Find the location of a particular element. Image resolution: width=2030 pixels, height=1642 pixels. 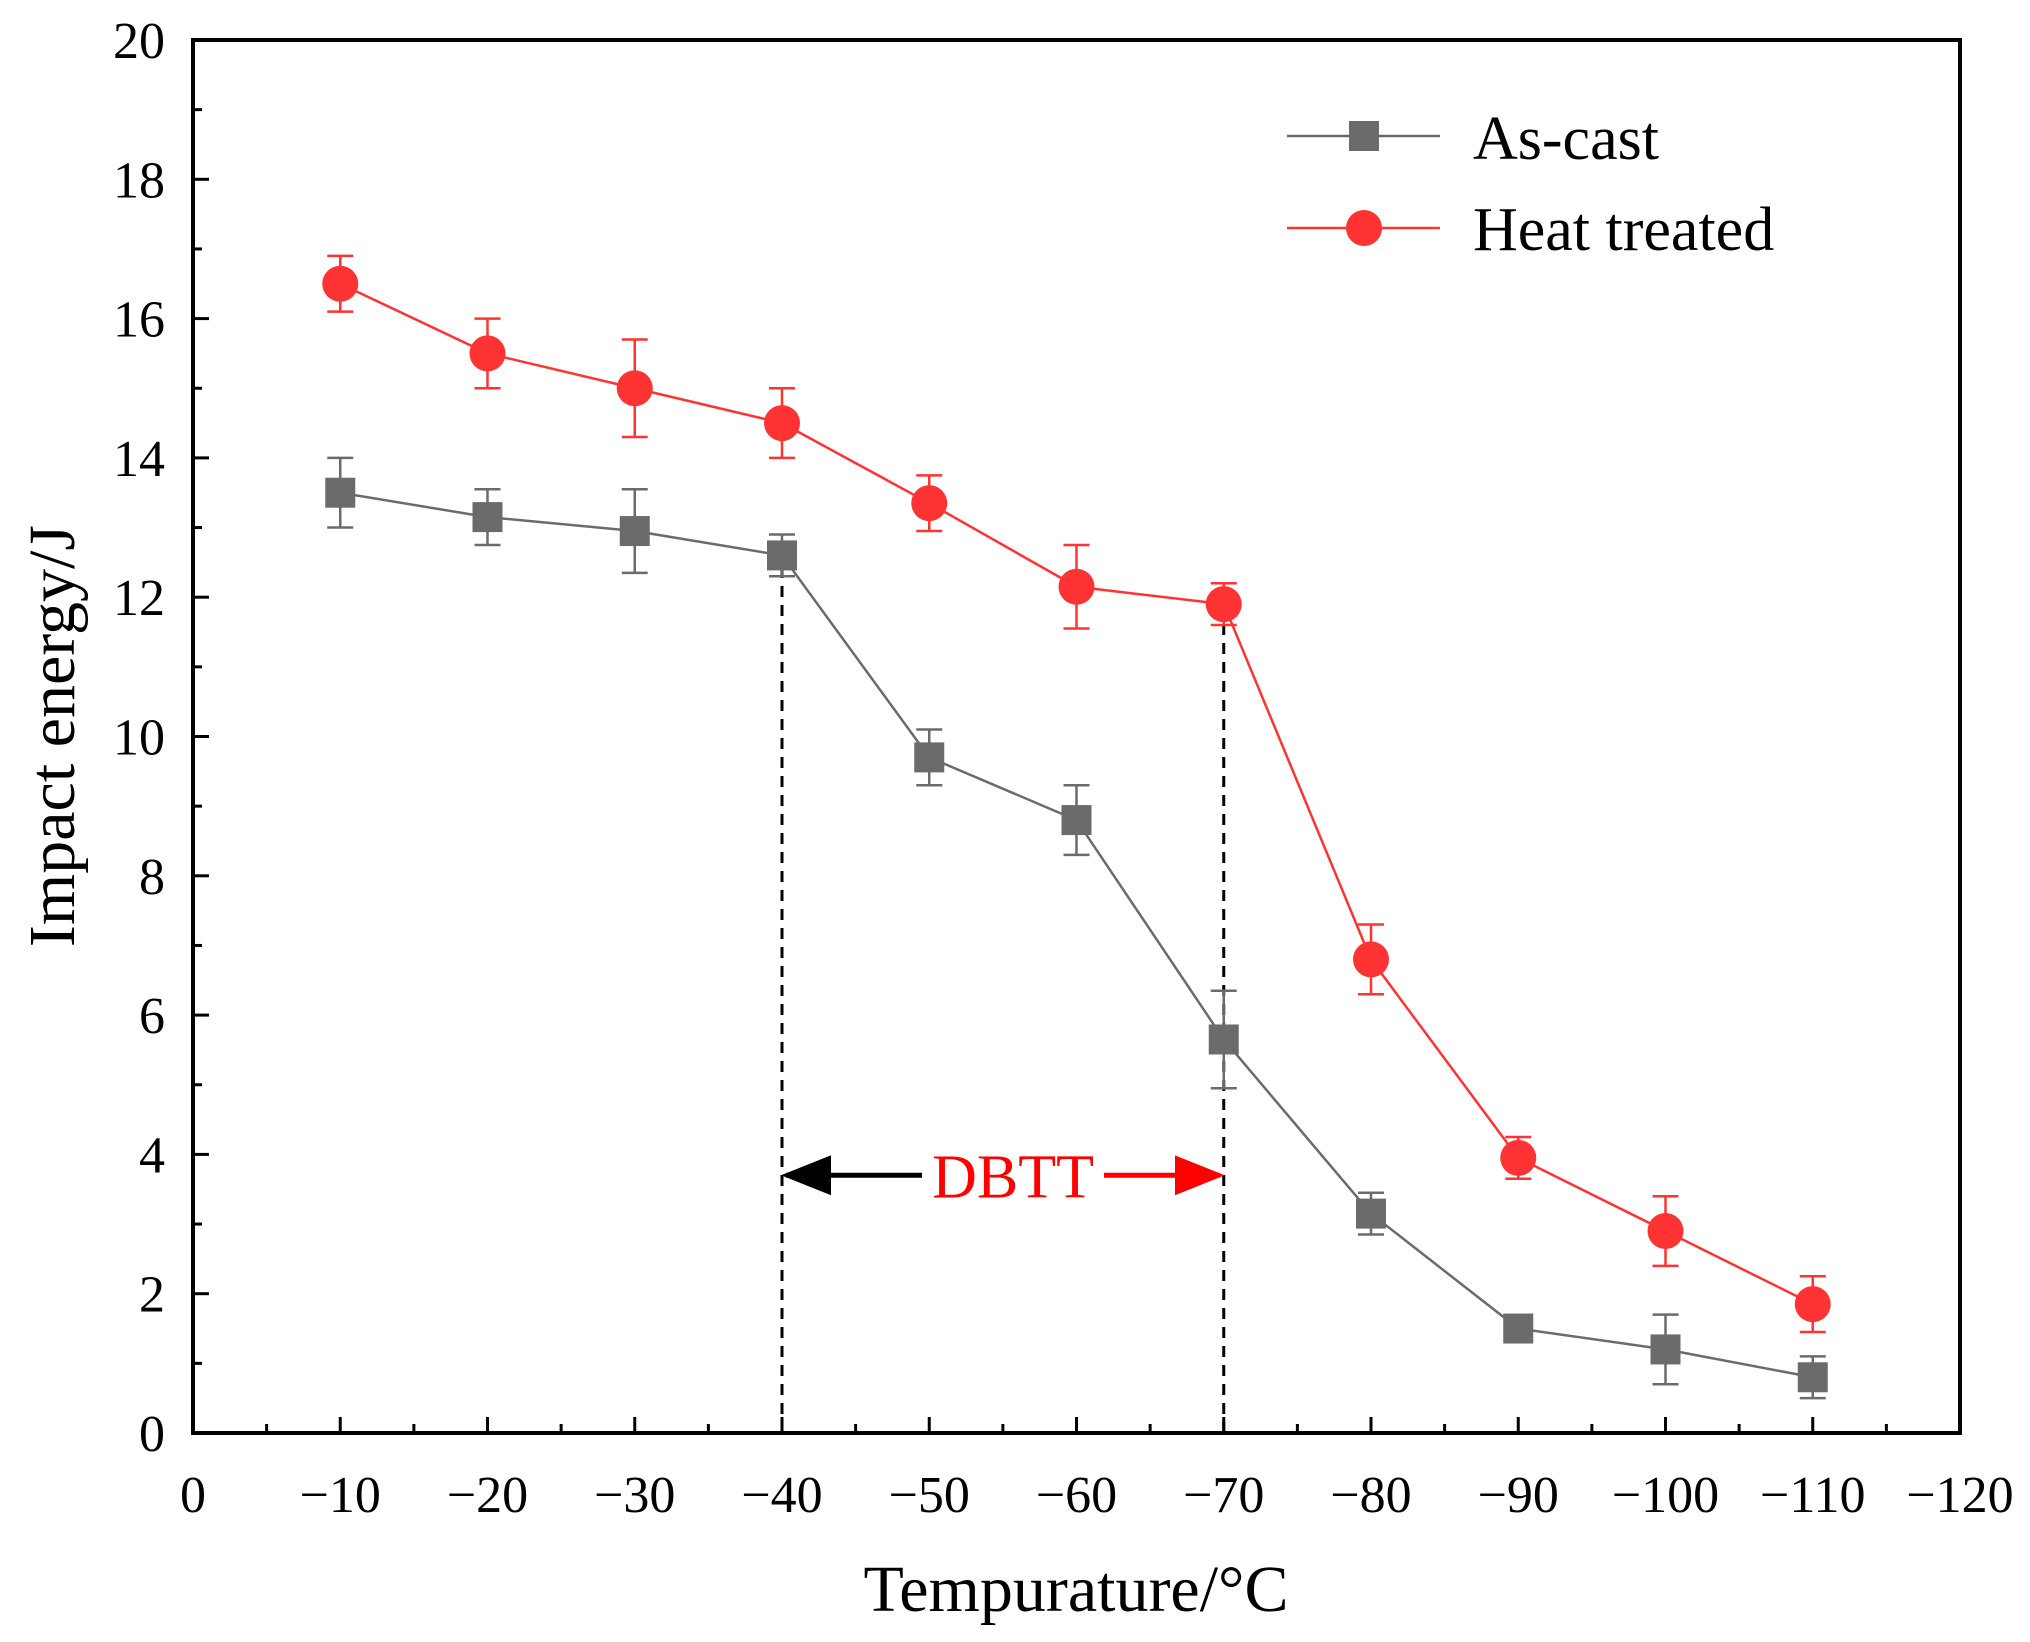

x-tick-label: −70 is located at coordinates (1223, 1495).